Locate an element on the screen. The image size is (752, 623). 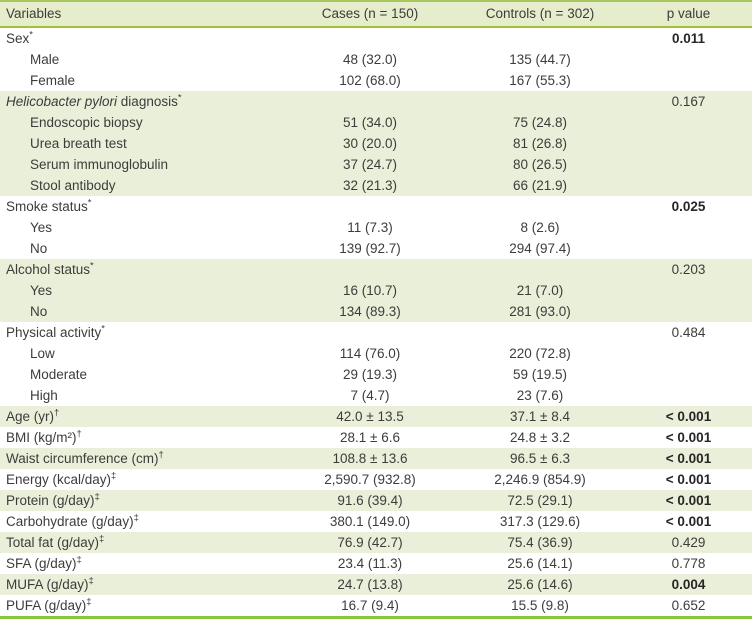
table-row: Urea breath test 30 (20.0) 81 (26.8) is located at coordinates (376, 143).